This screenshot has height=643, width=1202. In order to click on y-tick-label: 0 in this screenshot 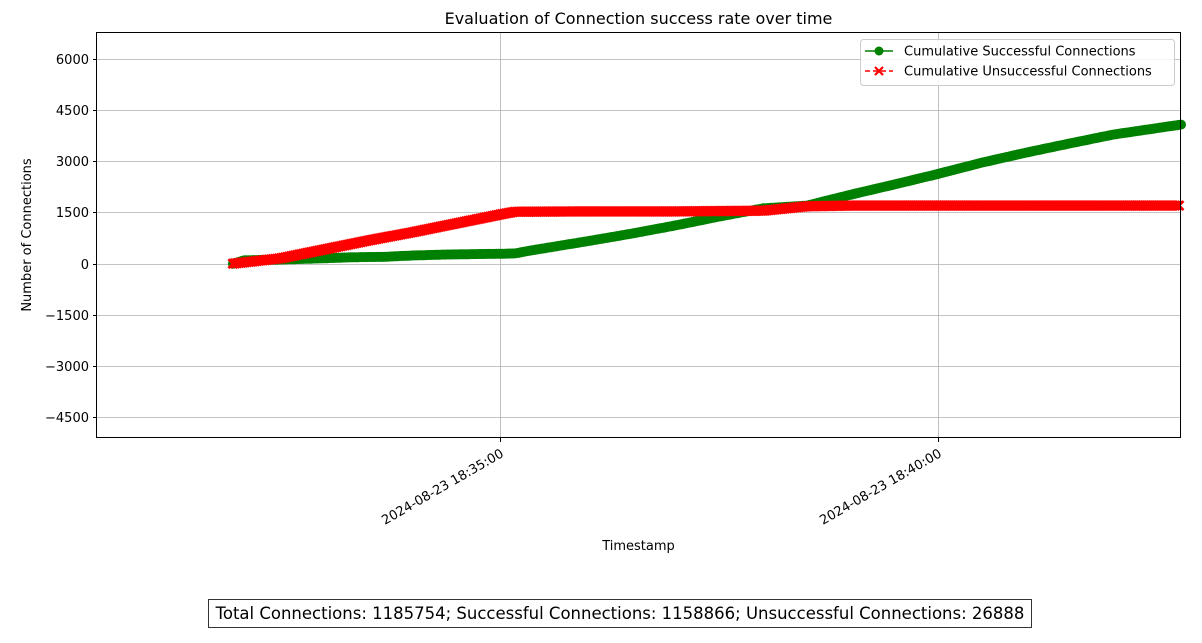, I will do `click(85, 265)`.